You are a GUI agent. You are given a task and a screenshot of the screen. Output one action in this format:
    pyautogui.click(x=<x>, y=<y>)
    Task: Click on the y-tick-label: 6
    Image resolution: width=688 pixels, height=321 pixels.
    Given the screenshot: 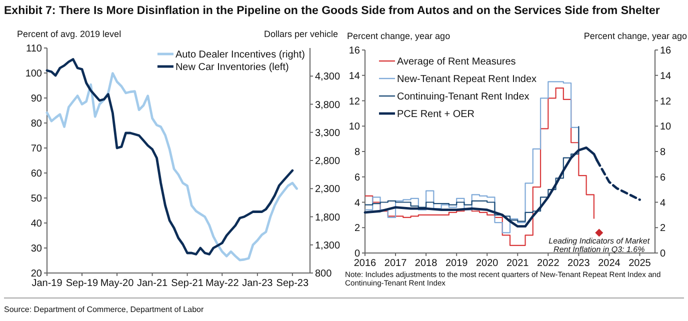 What is the action you would take?
    pyautogui.click(x=357, y=178)
    